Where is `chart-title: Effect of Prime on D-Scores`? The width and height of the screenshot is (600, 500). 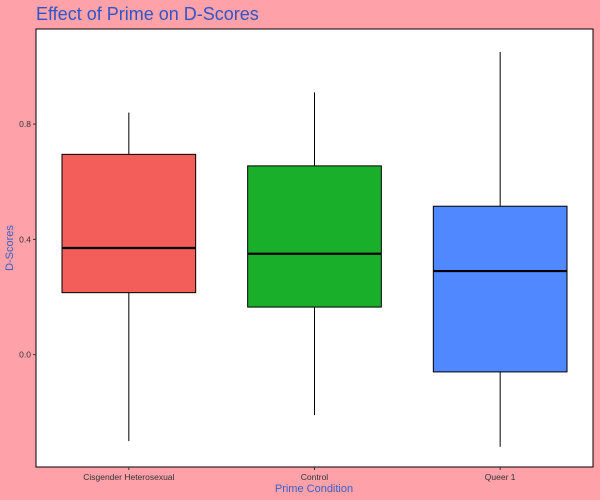
chart-title: Effect of Prime on D-Scores is located at coordinates (147, 14).